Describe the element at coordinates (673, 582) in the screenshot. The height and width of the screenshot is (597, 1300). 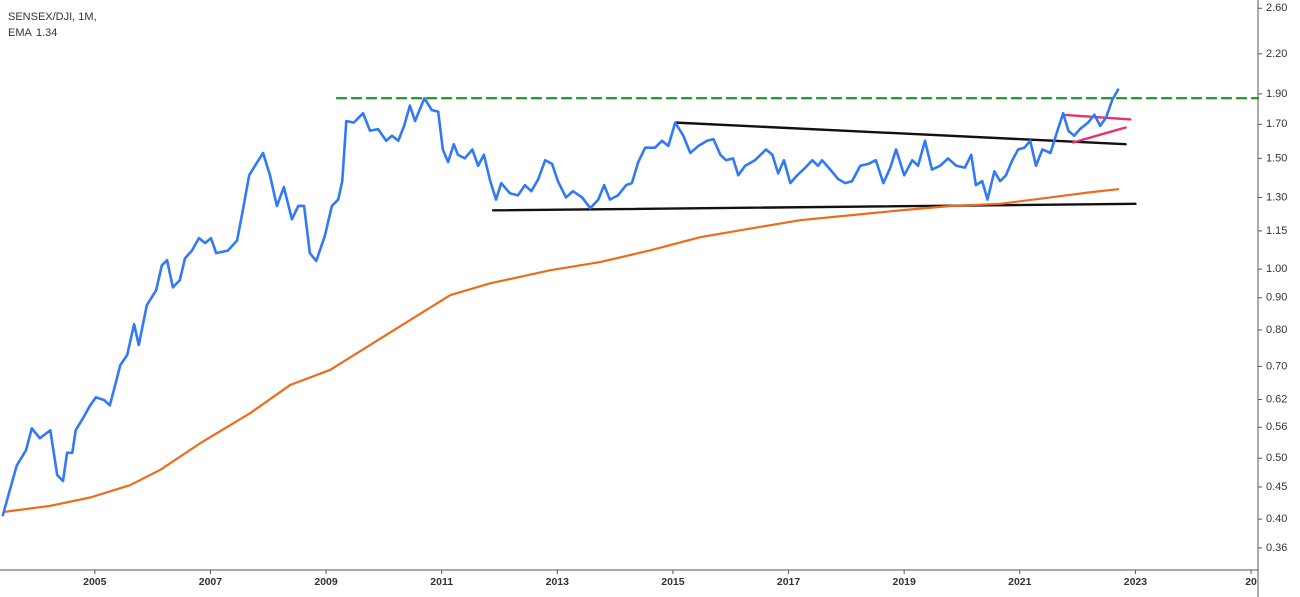
I see `x-tick-label: 2015` at that location.